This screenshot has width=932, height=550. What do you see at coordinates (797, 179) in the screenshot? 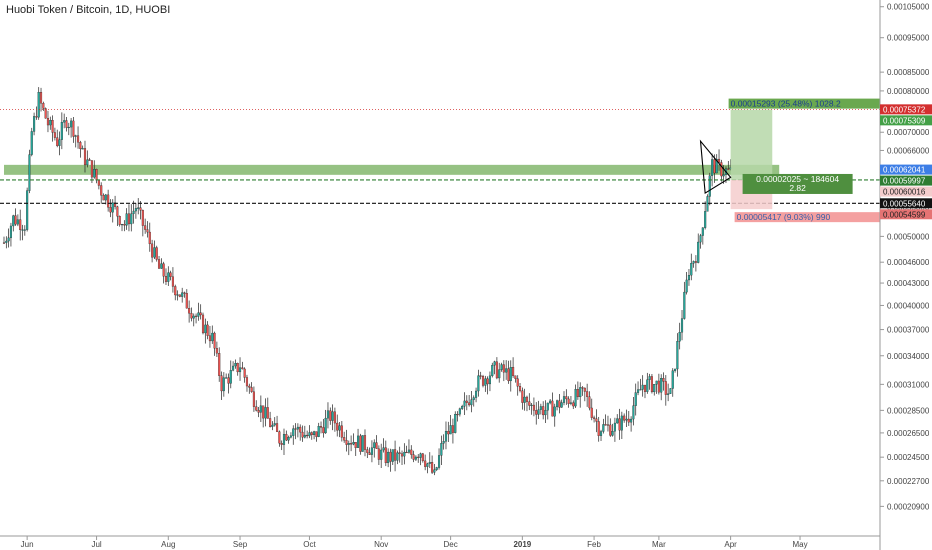
I see `center-label-1: 0.00002025 ~ 184604` at bounding box center [797, 179].